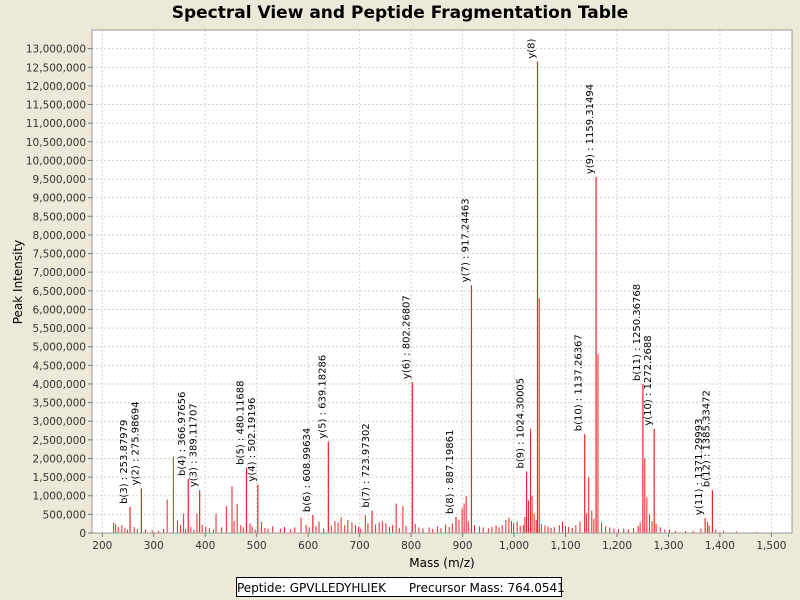  What do you see at coordinates (465, 240) in the screenshot?
I see `peak-label: y(7) : 917.24463` at bounding box center [465, 240].